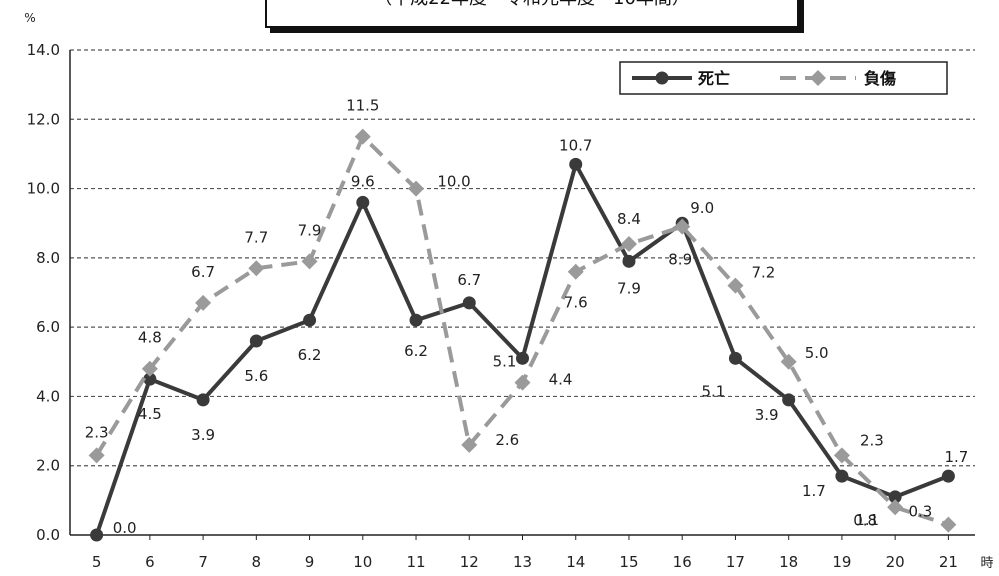  Describe the element at coordinates (48, 258) in the screenshot. I see `y-tick-label: 8.0` at that location.